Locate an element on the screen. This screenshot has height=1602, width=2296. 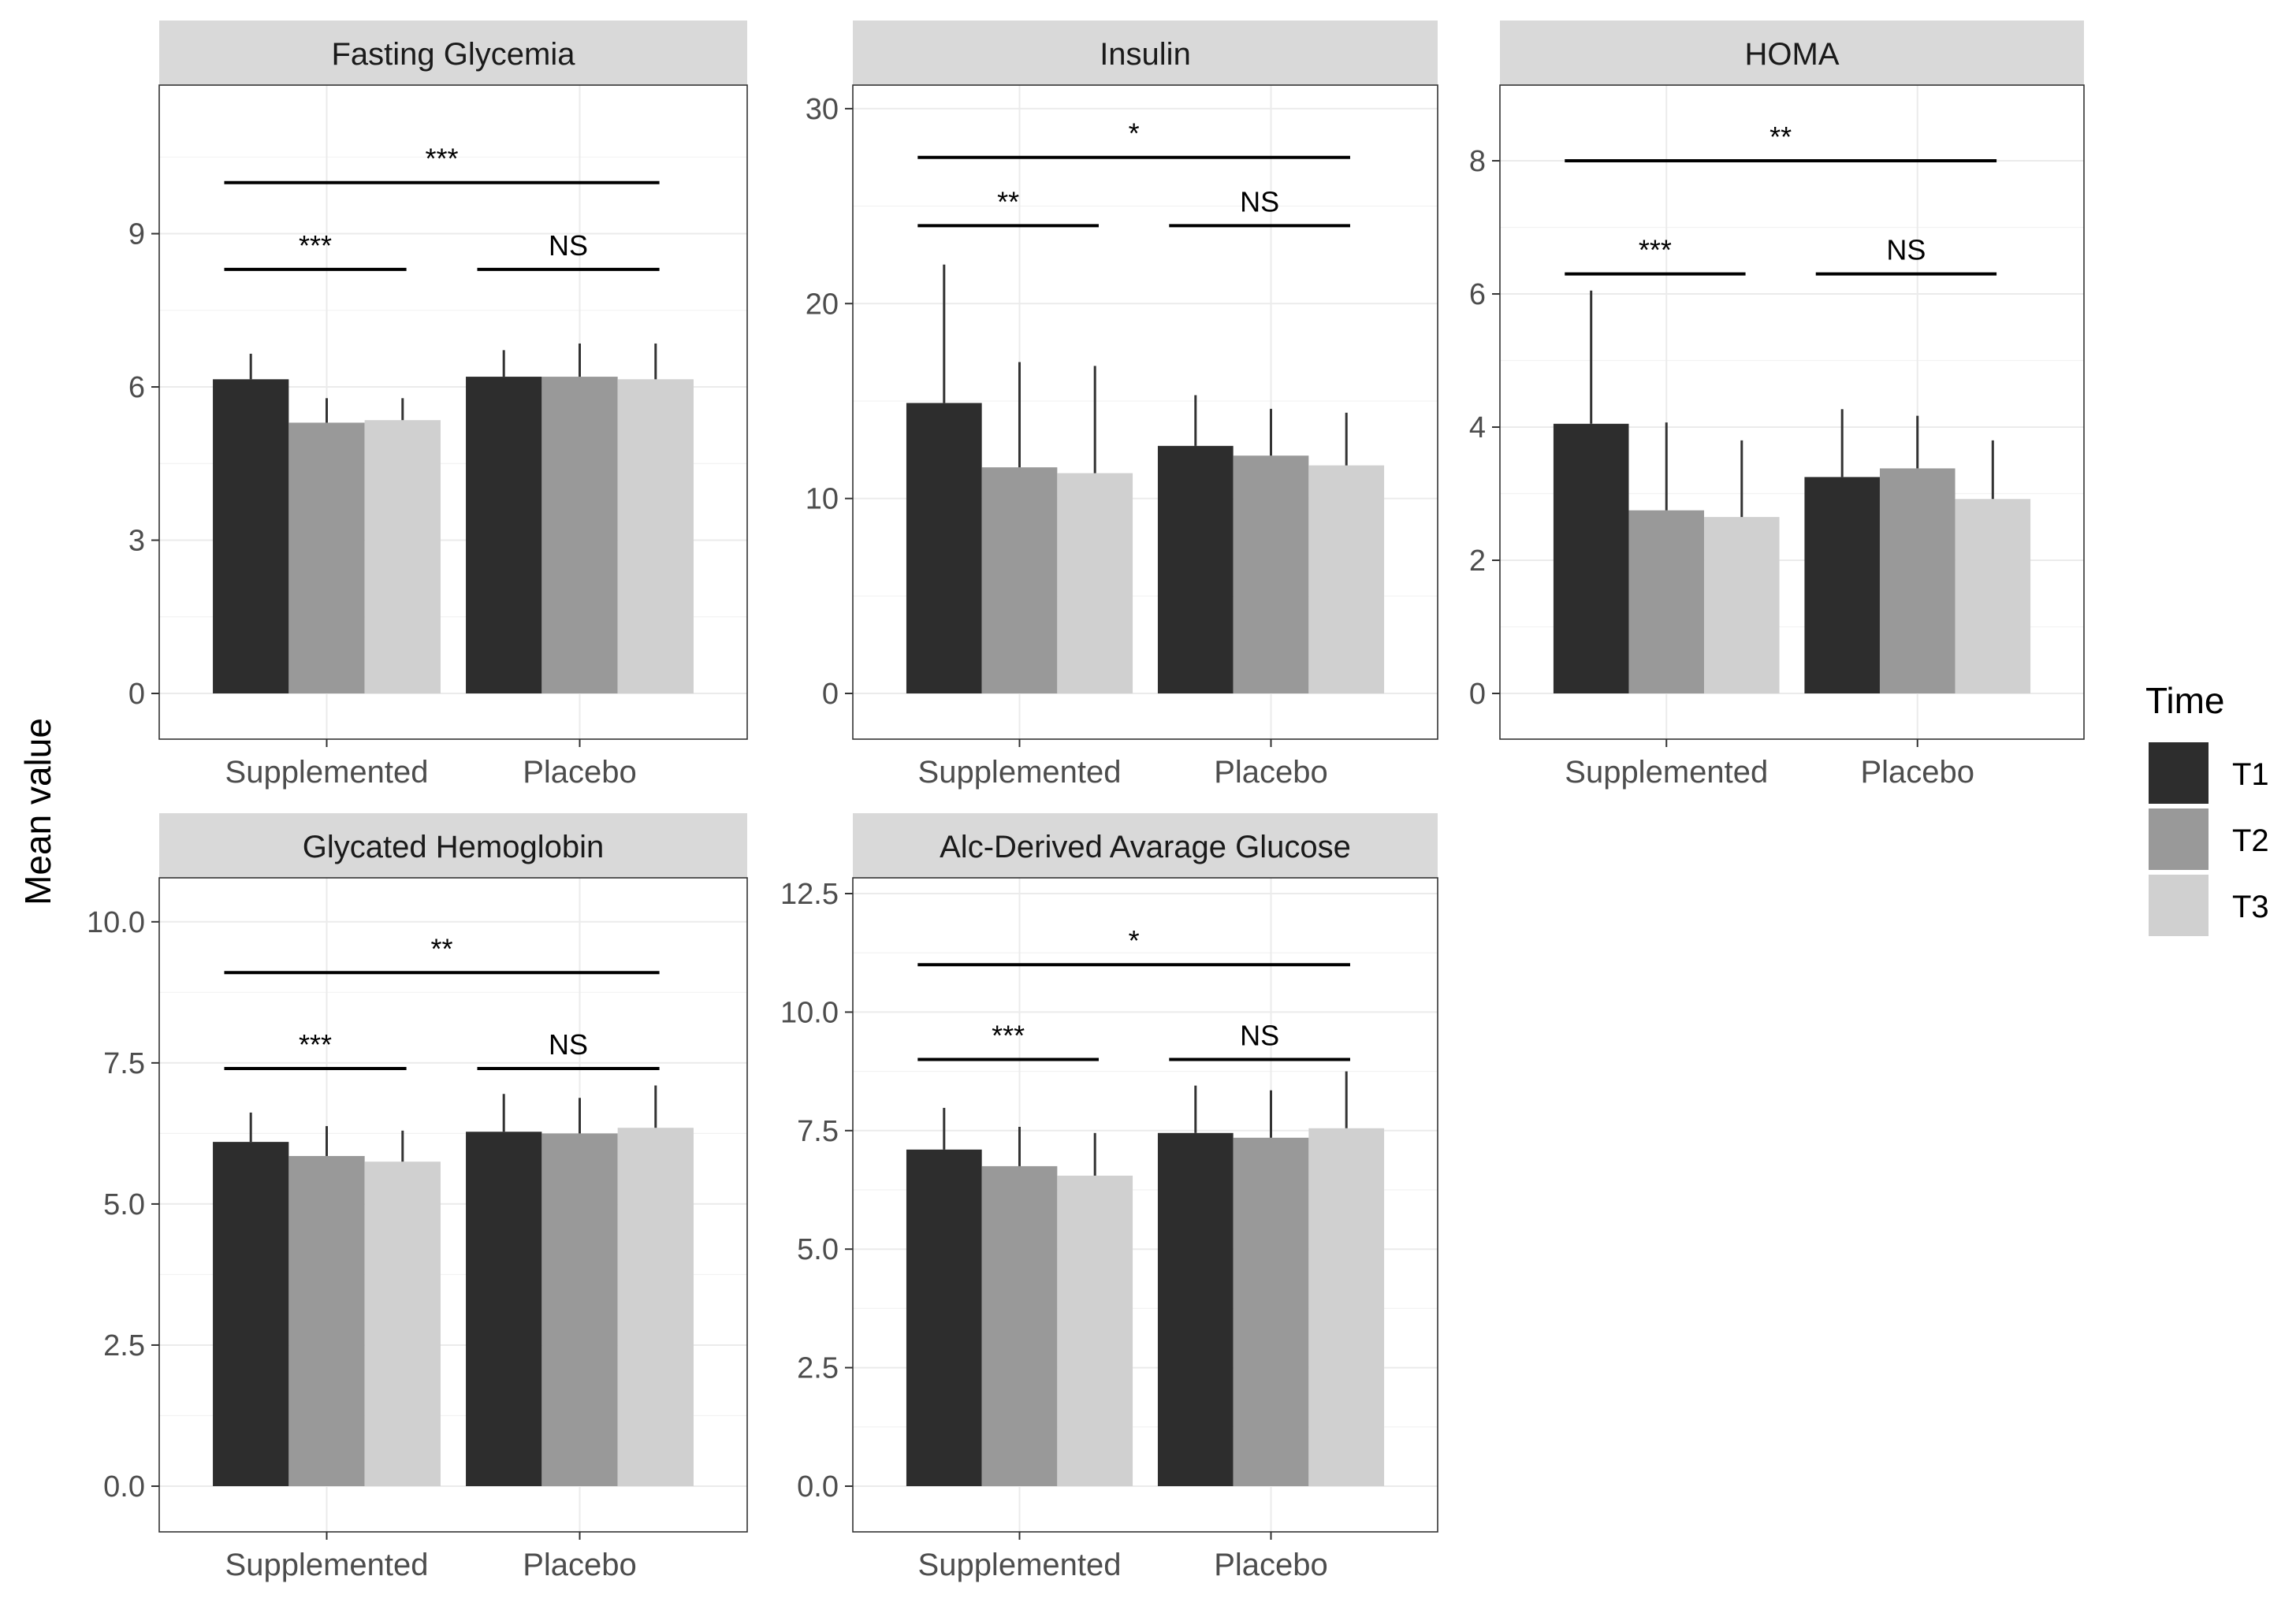
strip-title: HOMA is located at coordinates (1793, 54).